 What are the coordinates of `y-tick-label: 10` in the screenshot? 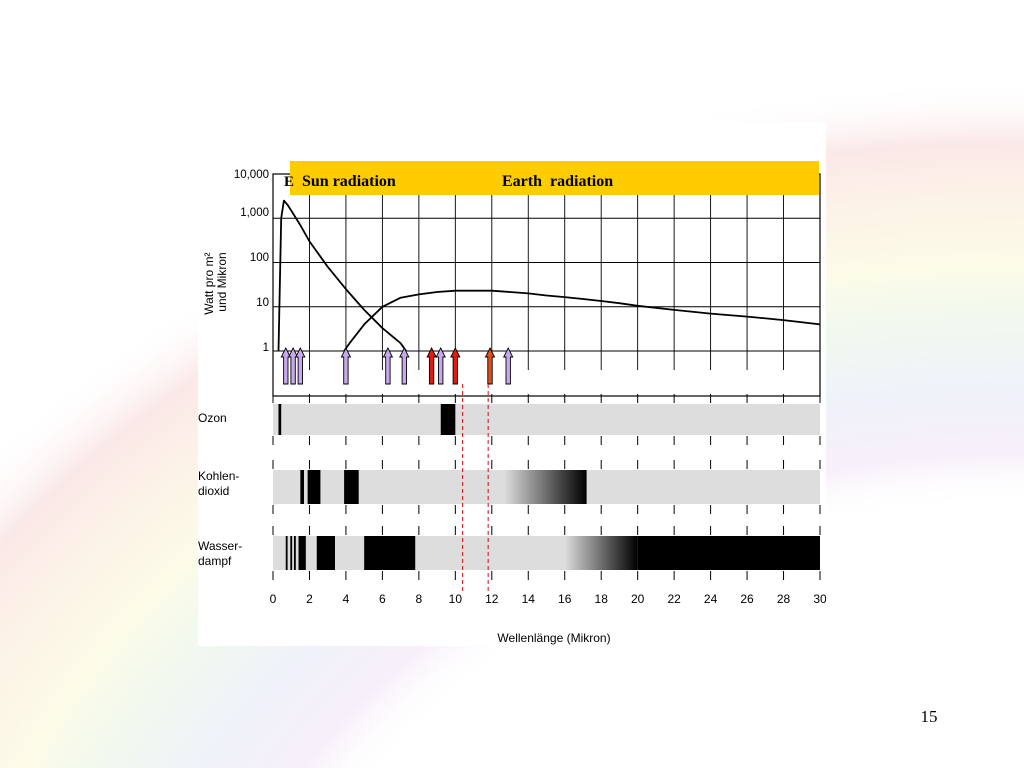 It's located at (262, 303).